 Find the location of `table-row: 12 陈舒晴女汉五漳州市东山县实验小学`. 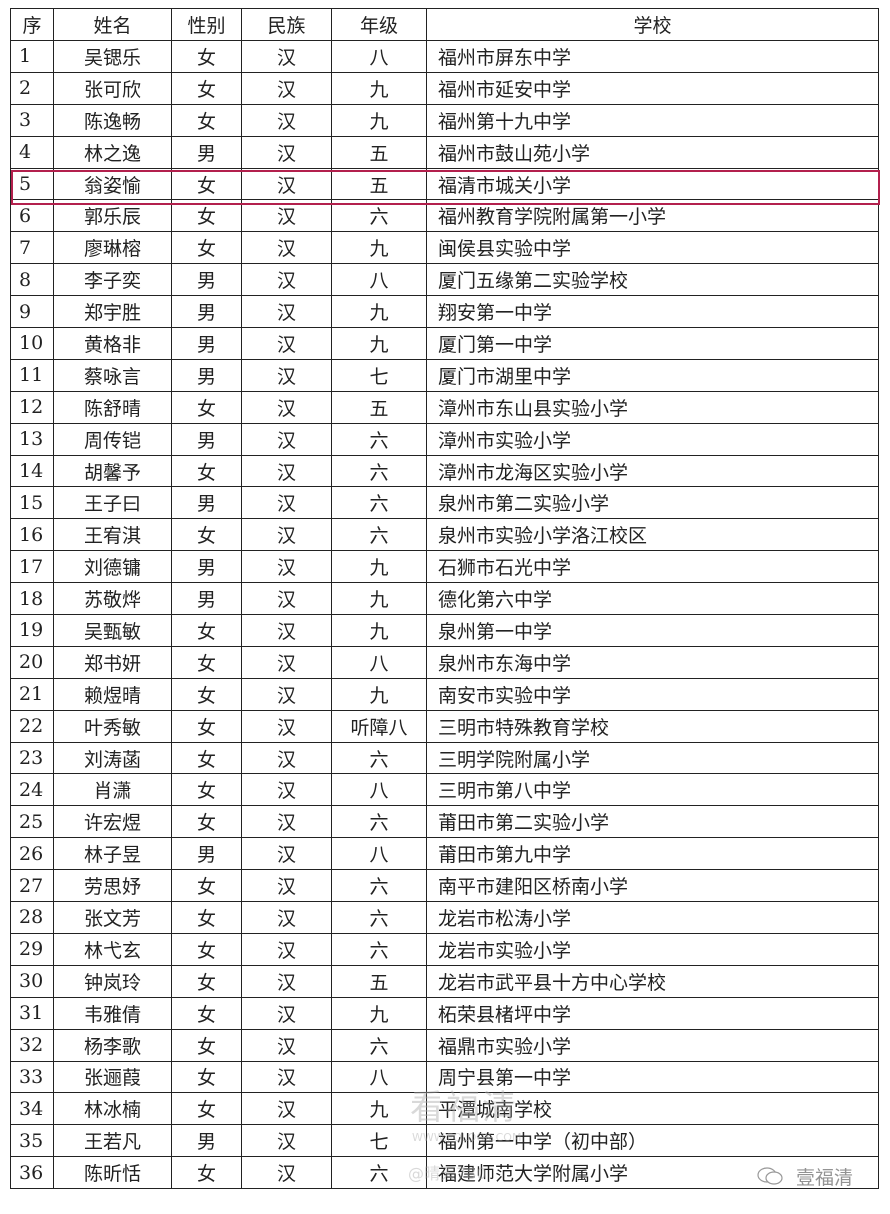

table-row: 12 陈舒晴女汉五漳州市东山县实验小学 is located at coordinates (444, 407).